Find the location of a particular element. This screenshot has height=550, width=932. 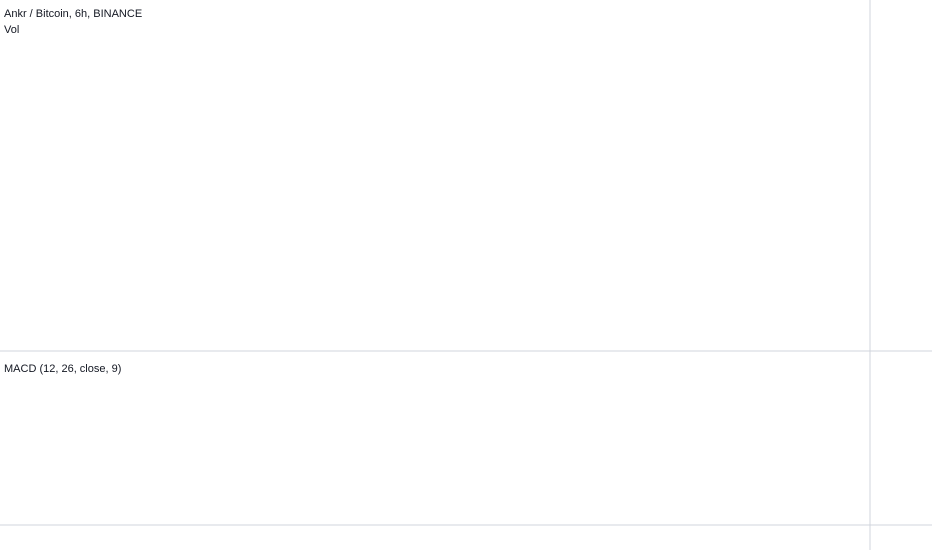

volume-label: Vol is located at coordinates (11, 30).